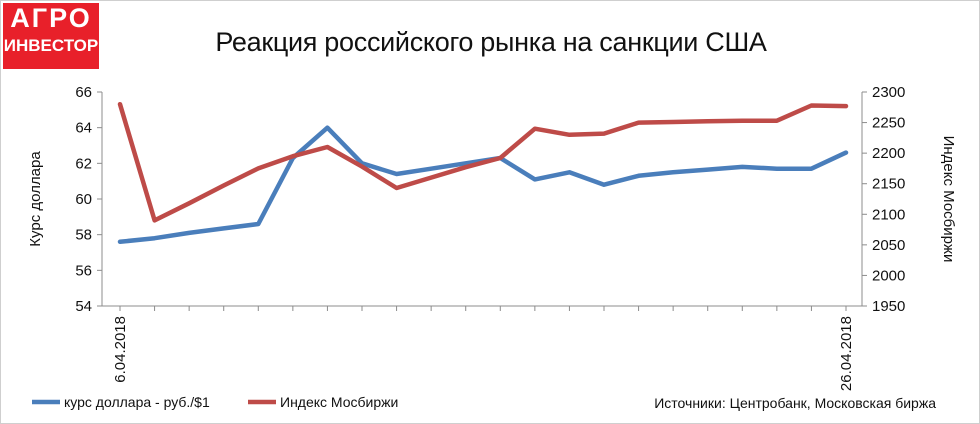  What do you see at coordinates (83, 306) in the screenshot?
I see `left-tick-label: 54` at bounding box center [83, 306].